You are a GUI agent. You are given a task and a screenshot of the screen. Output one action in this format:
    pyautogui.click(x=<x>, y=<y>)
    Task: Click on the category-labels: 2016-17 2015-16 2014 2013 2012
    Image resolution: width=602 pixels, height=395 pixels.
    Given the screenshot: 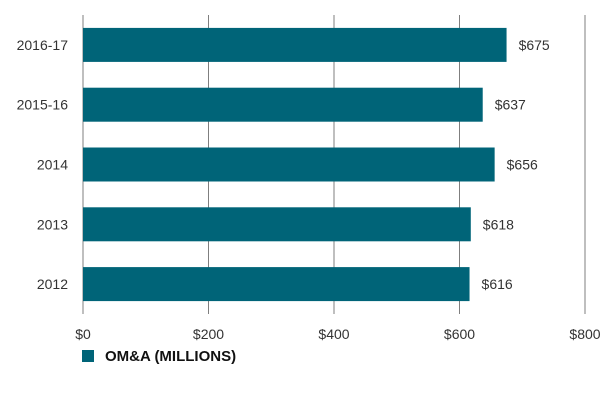 What is the action you would take?
    pyautogui.click(x=43, y=164)
    